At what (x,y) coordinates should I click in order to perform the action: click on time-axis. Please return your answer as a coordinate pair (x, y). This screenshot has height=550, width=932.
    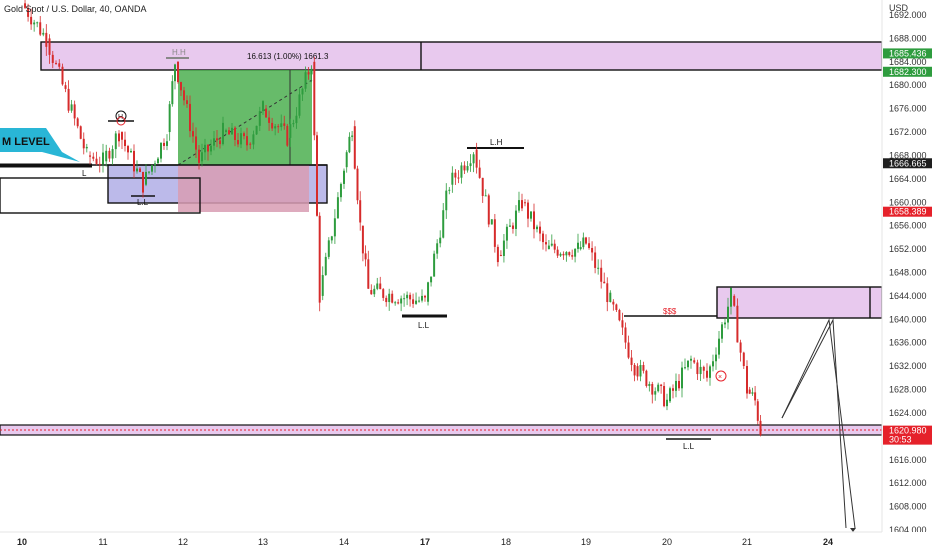
    Looking at the image, I should click on (466, 541).